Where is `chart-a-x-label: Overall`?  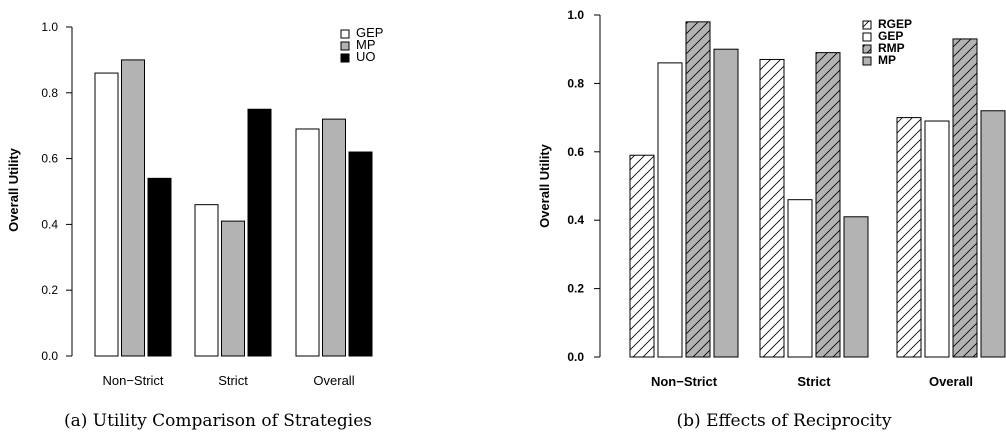
chart-a-x-label: Overall is located at coordinates (333, 380).